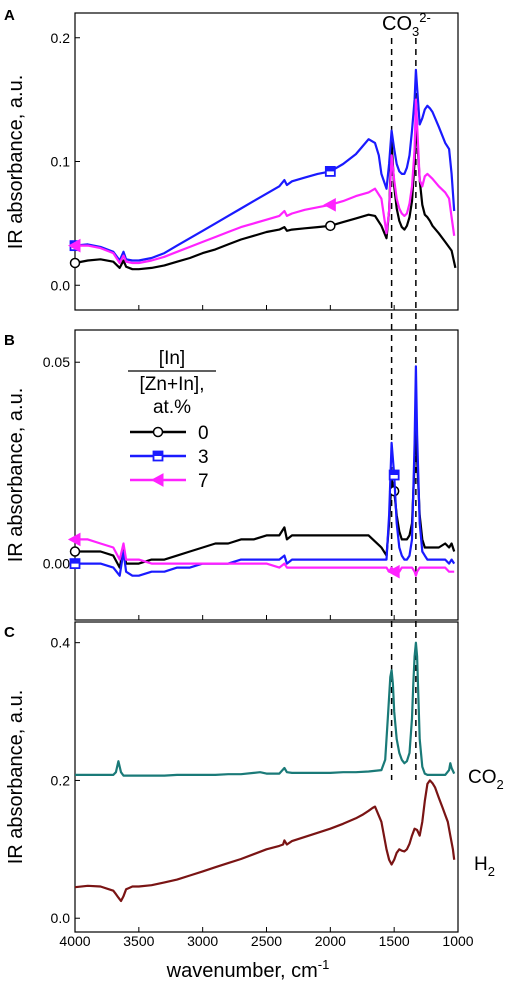 The height and width of the screenshot is (983, 510). Describe the element at coordinates (56, 362) in the screenshot. I see `y-tick-label: 0.05` at that location.